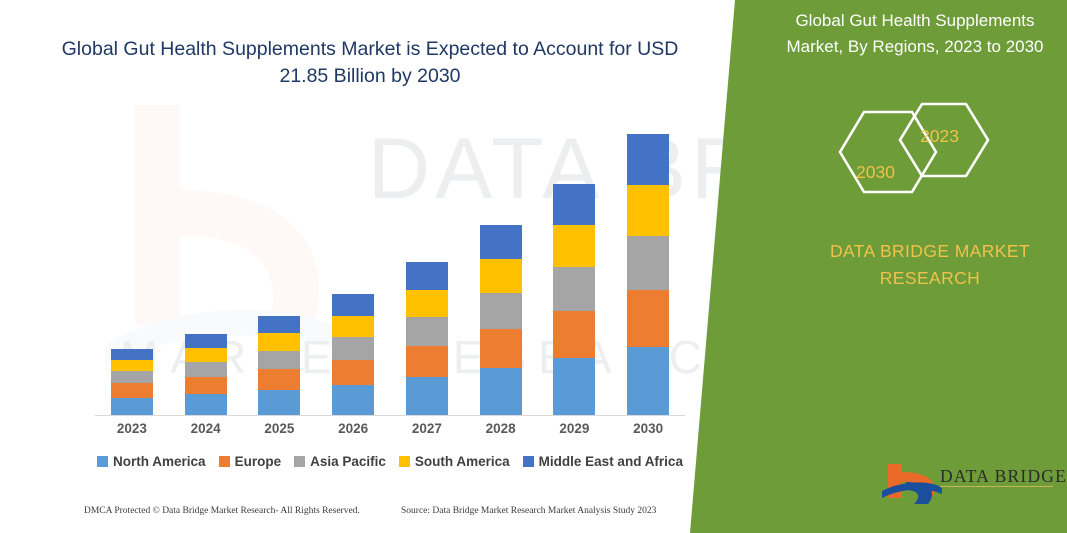 The width and height of the screenshot is (1067, 533). I want to click on legend-item: South America, so click(454, 461).